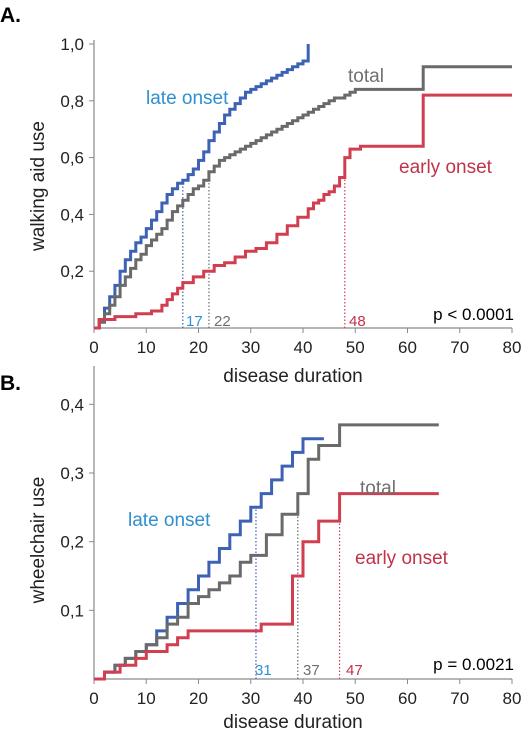  What do you see at coordinates (209, 559) in the screenshot?
I see `series-line-late-onset` at bounding box center [209, 559].